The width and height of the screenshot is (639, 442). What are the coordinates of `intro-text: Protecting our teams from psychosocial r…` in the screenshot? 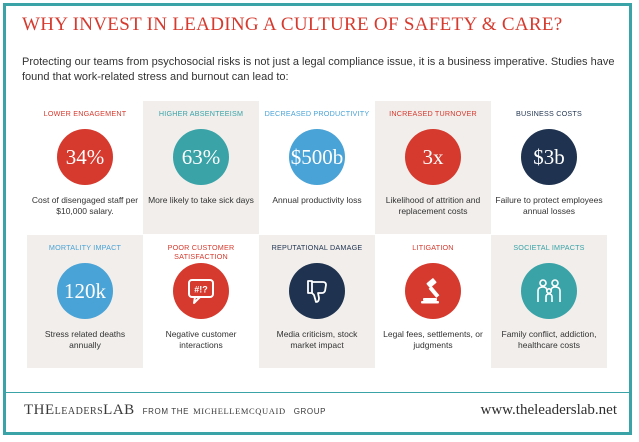 It's located at (318, 69).